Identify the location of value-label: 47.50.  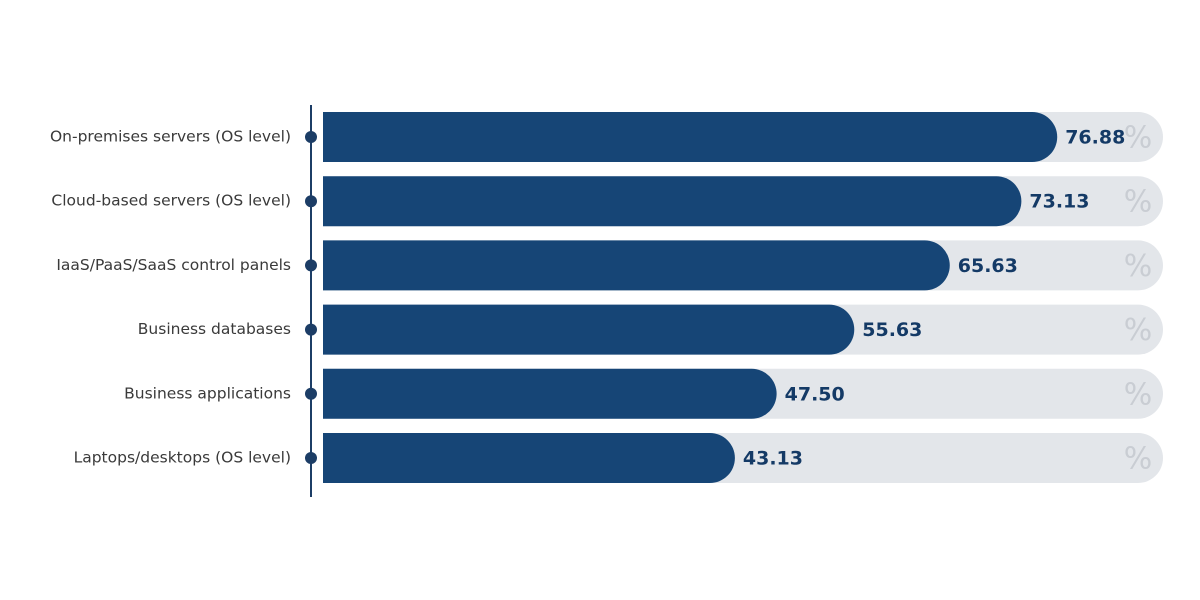
(815, 394).